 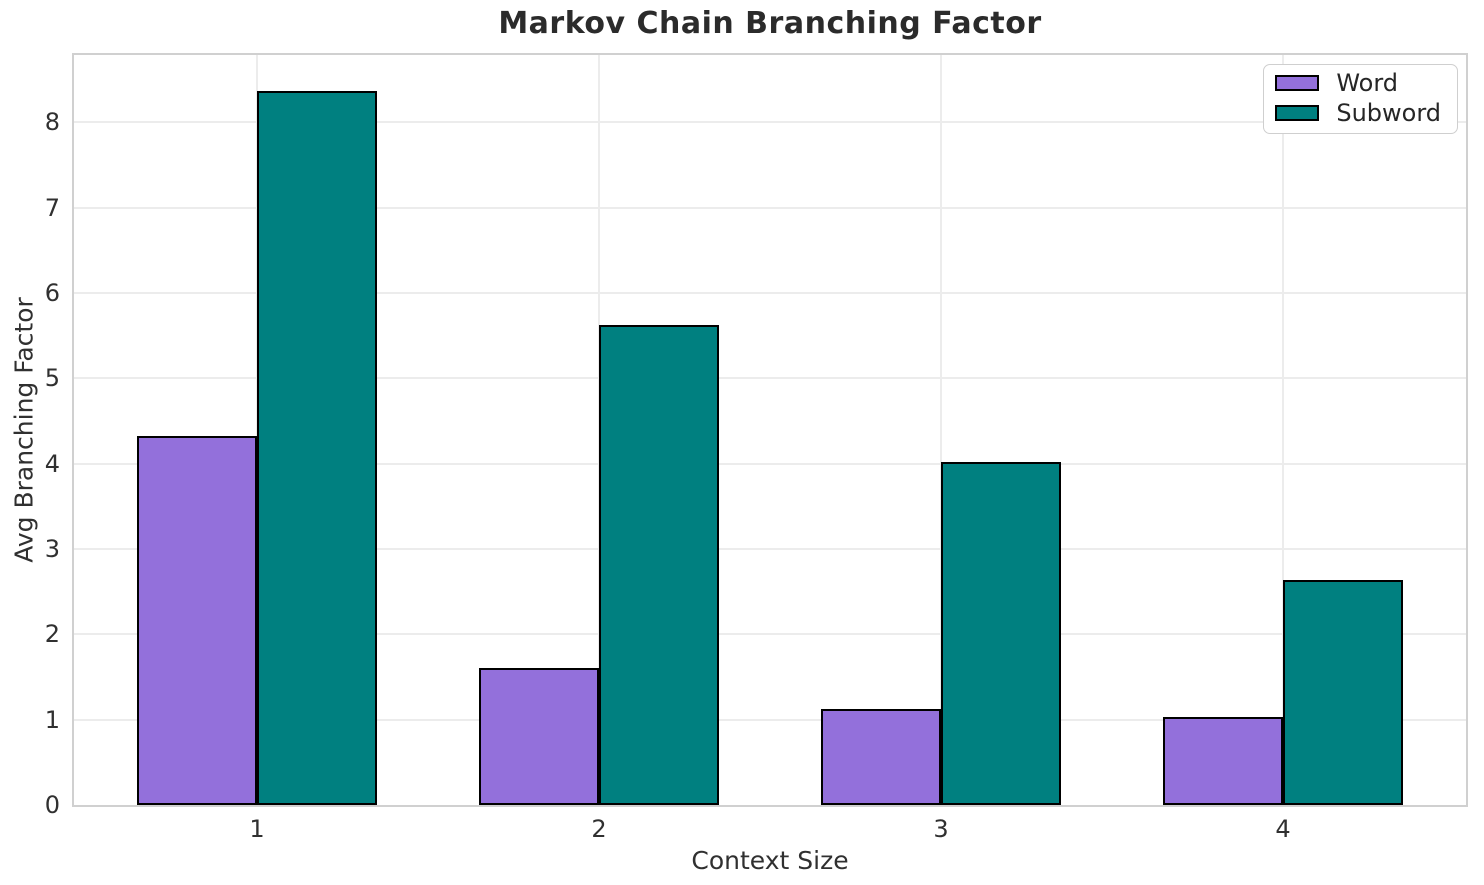 What do you see at coordinates (52, 207) in the screenshot?
I see `y-tick-label: 7` at bounding box center [52, 207].